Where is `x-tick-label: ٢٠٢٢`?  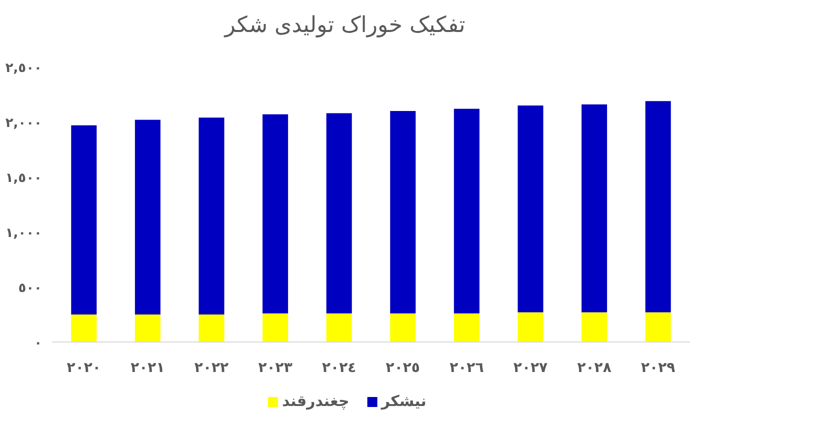
x-tick-label: ٢٠٢٢ is located at coordinates (212, 368).